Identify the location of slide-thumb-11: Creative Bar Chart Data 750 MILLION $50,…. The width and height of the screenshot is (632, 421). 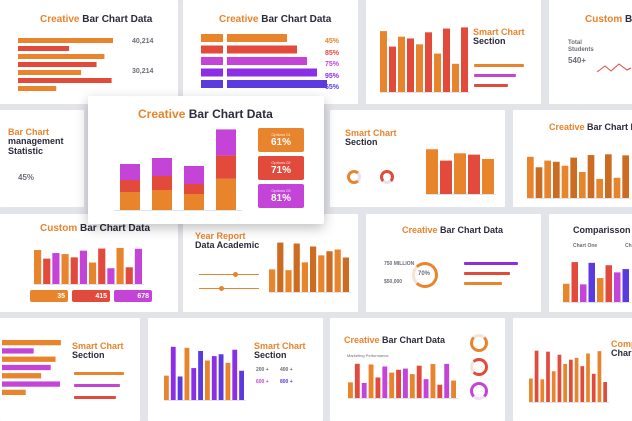
(453, 263).